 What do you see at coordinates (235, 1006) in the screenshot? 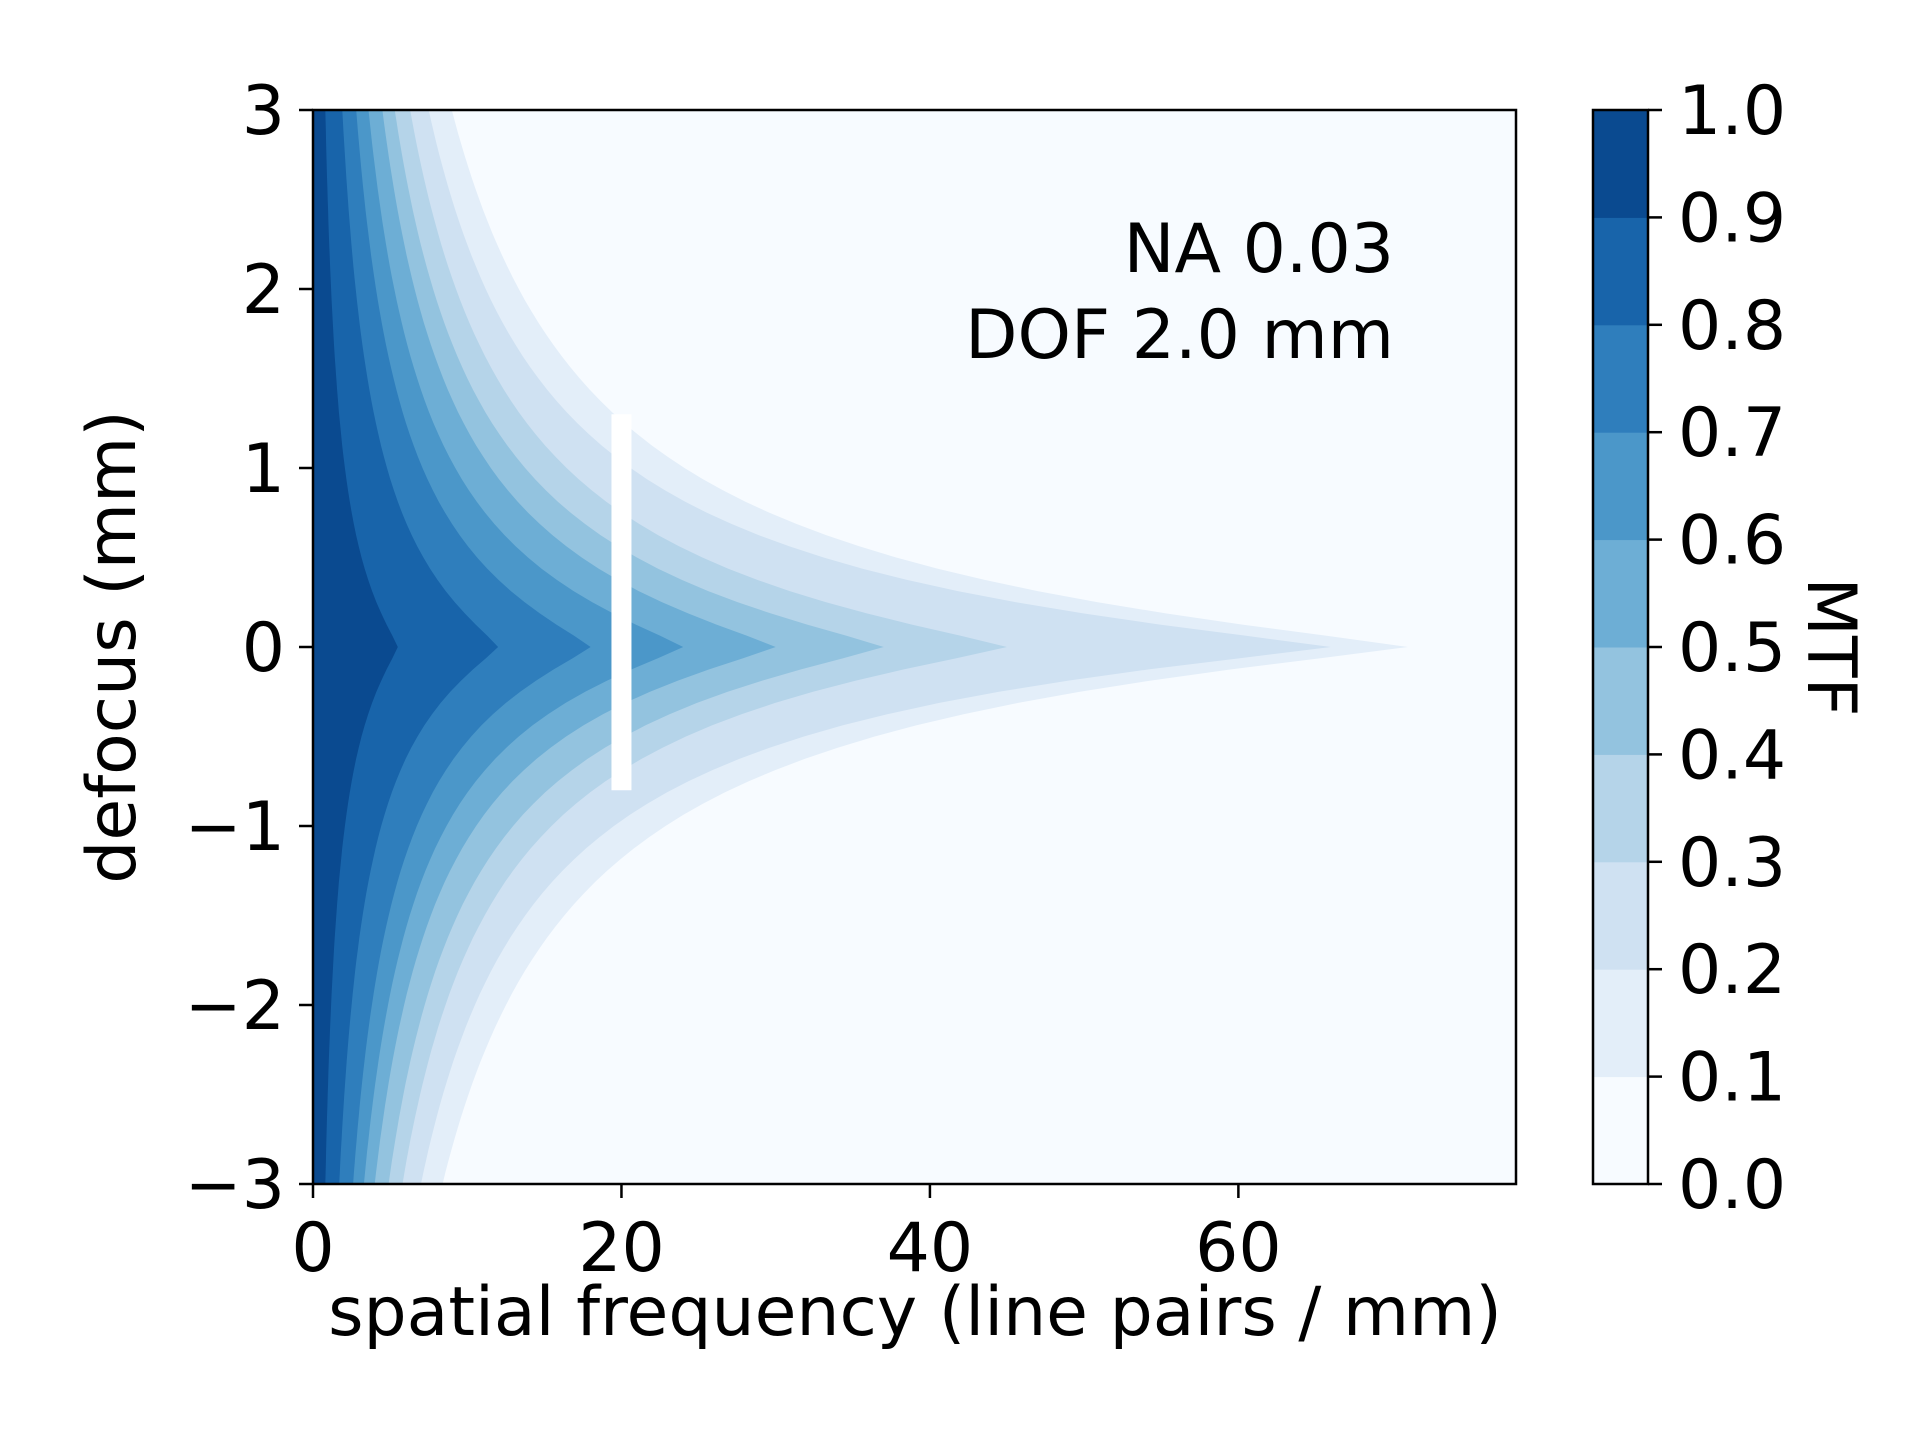
I see `y-tick-label: −2` at bounding box center [235, 1006].